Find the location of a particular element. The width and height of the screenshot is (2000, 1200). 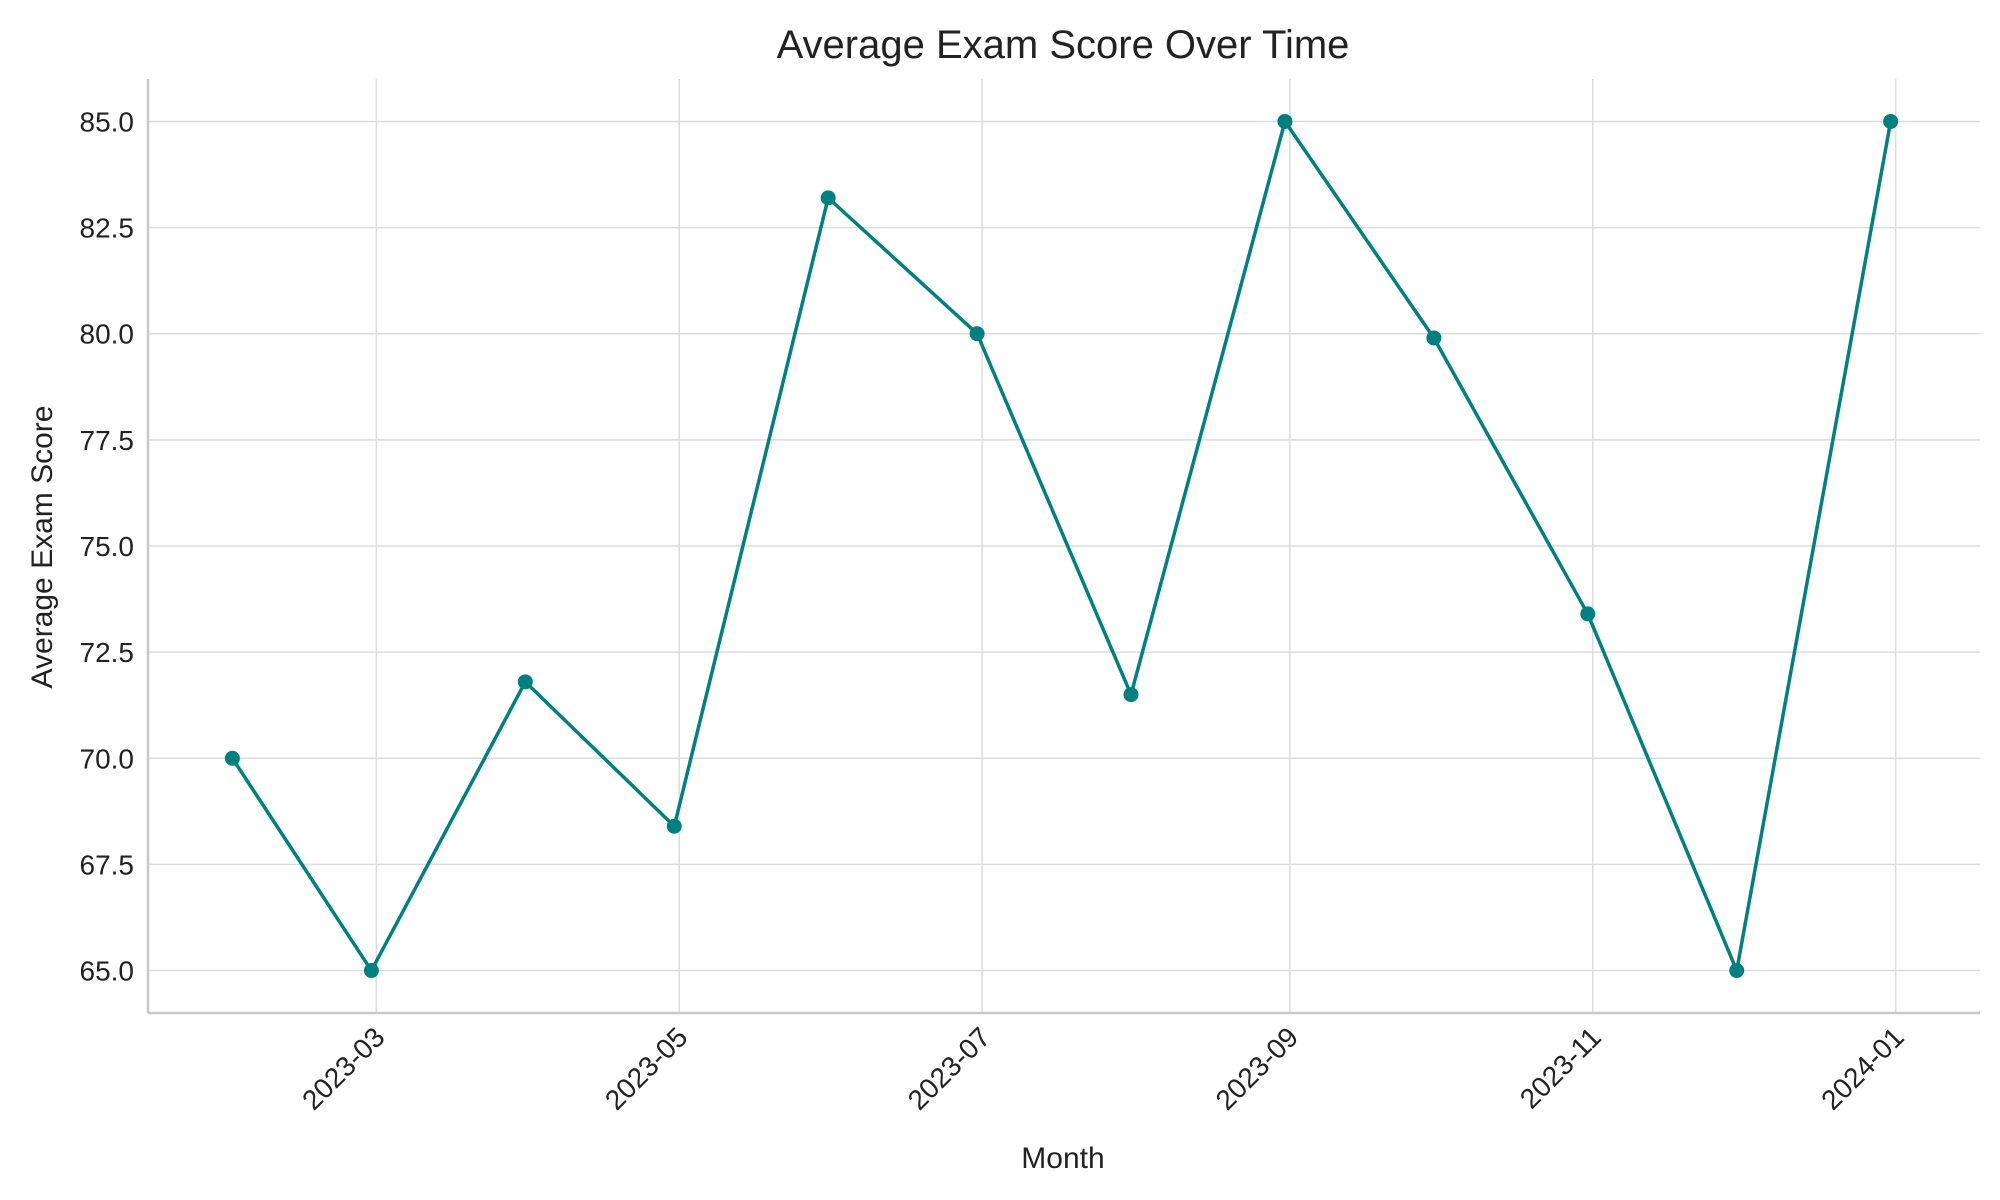

y-tick-label: 80.0 is located at coordinates (107, 334).